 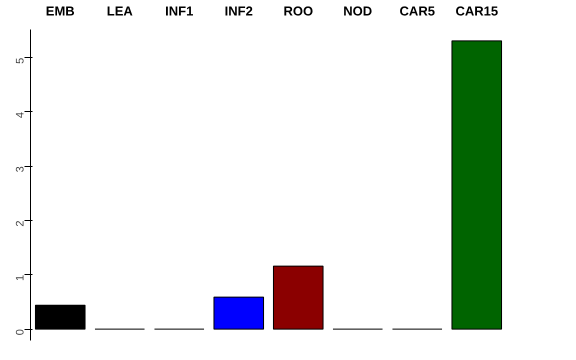 What do you see at coordinates (20, 277) in the screenshot?
I see `y-tick-label: 1` at bounding box center [20, 277].